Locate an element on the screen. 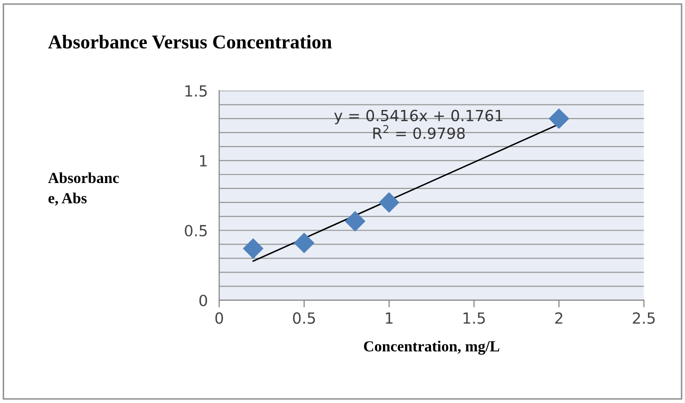 Image resolution: width=685 pixels, height=403 pixels. x-tick-label: 2.5 is located at coordinates (643, 318).